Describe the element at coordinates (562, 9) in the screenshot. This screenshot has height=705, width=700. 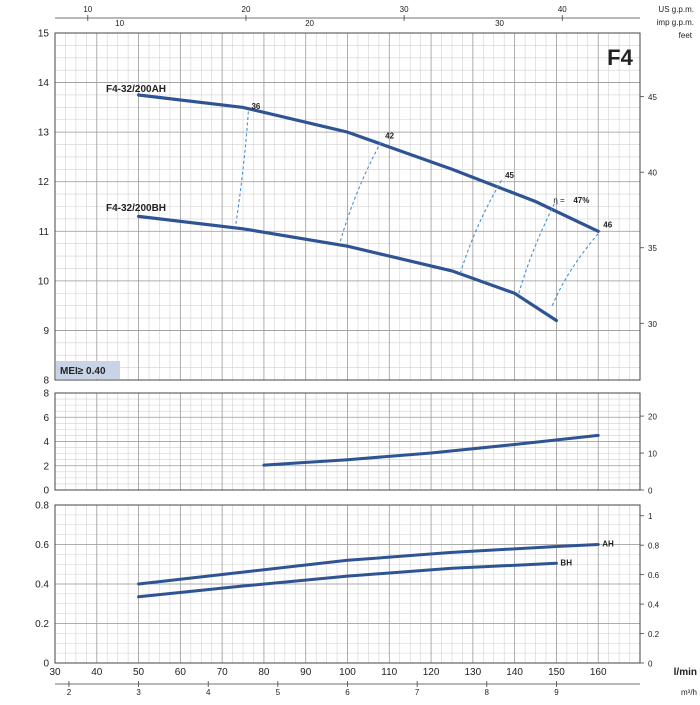
I see `us-gpm-tick-label: 40` at that location.